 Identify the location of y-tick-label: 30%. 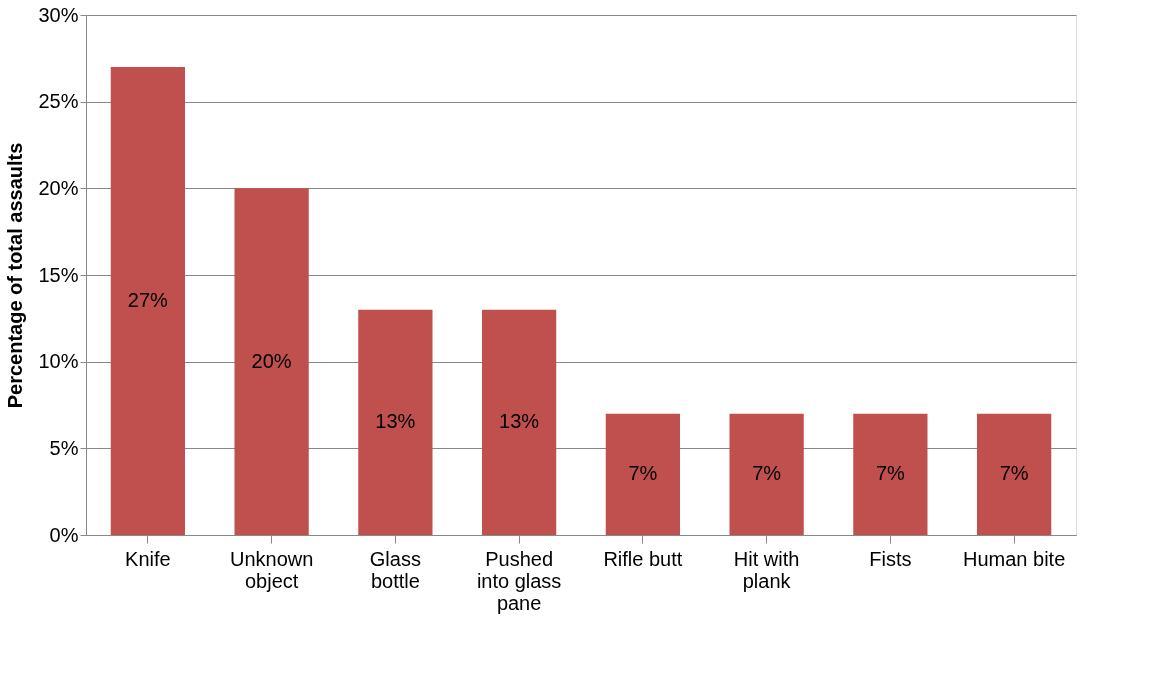
(58, 14).